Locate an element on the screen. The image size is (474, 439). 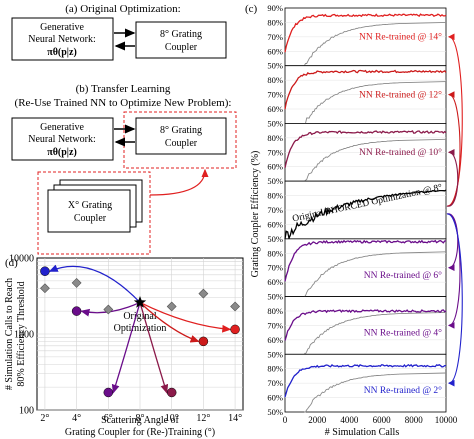
panel-c-label: (c) is located at coordinates (251, 9).